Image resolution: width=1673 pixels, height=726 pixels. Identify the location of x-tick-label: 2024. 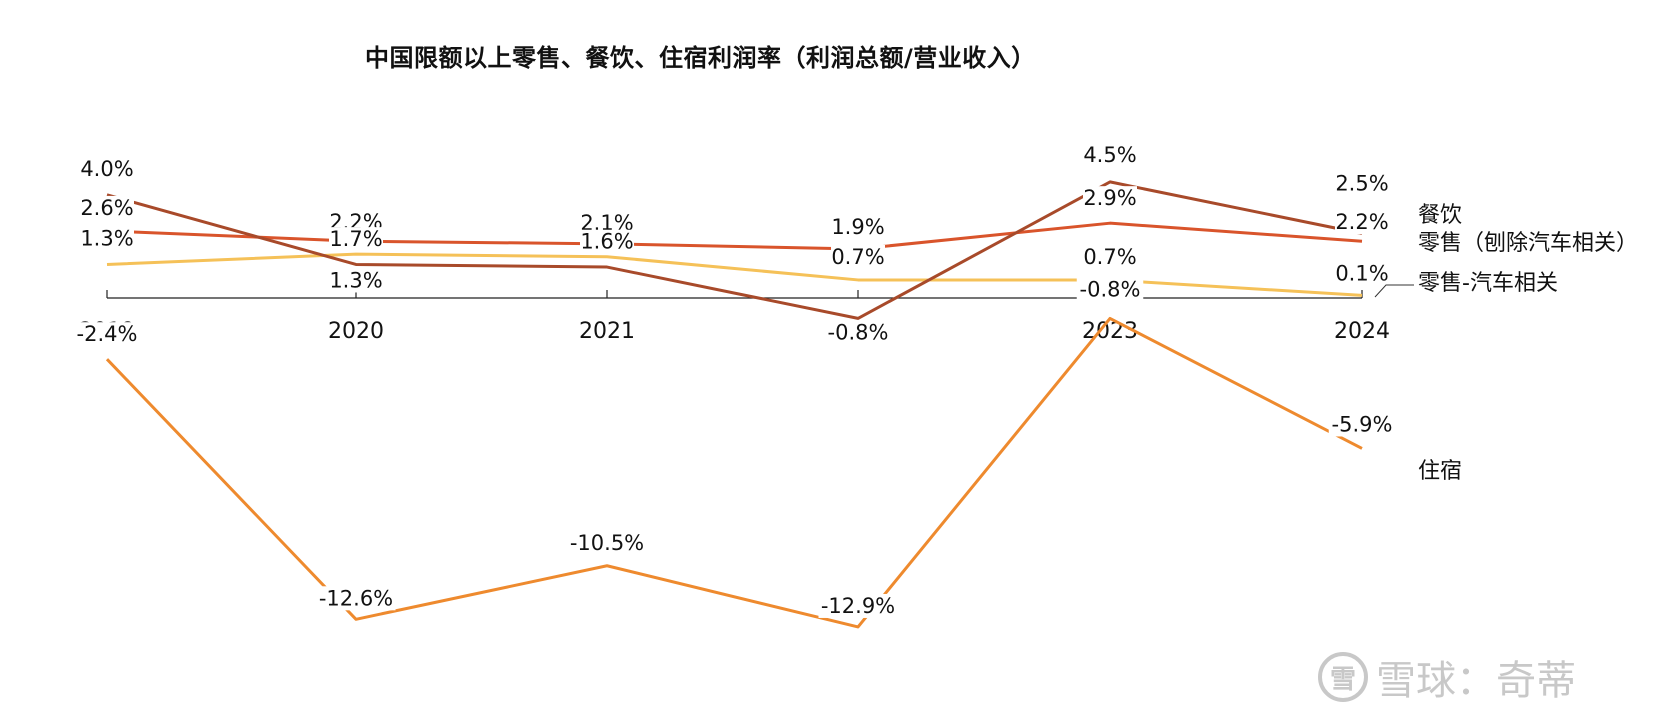
(1362, 331).